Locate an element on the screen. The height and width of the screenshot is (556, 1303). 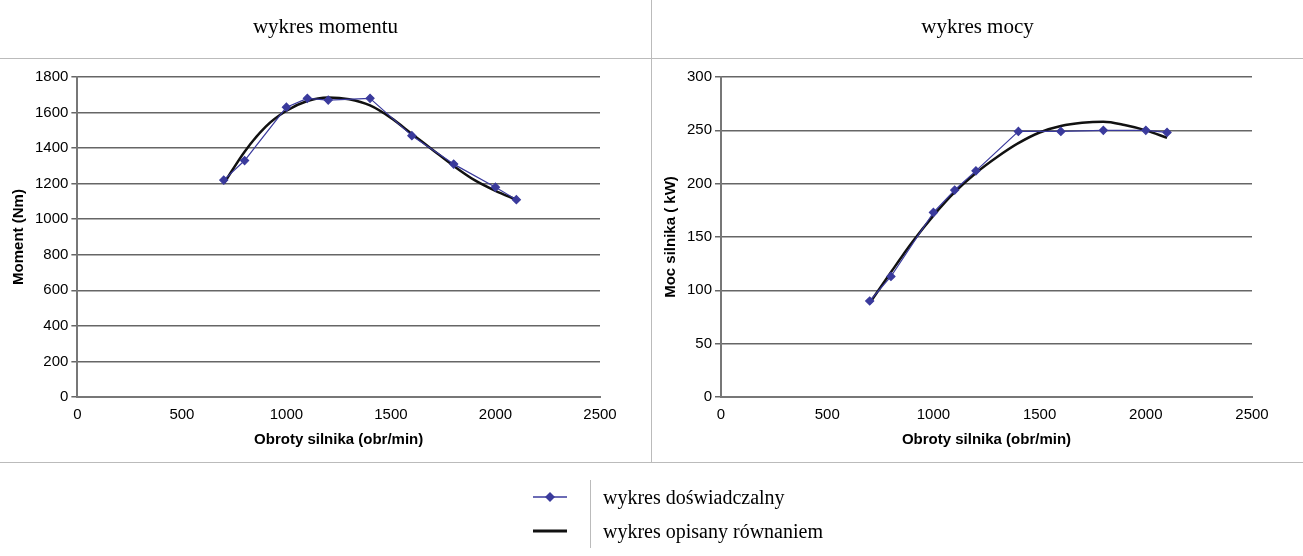
chart-title: wykres mocy is located at coordinates (977, 29).